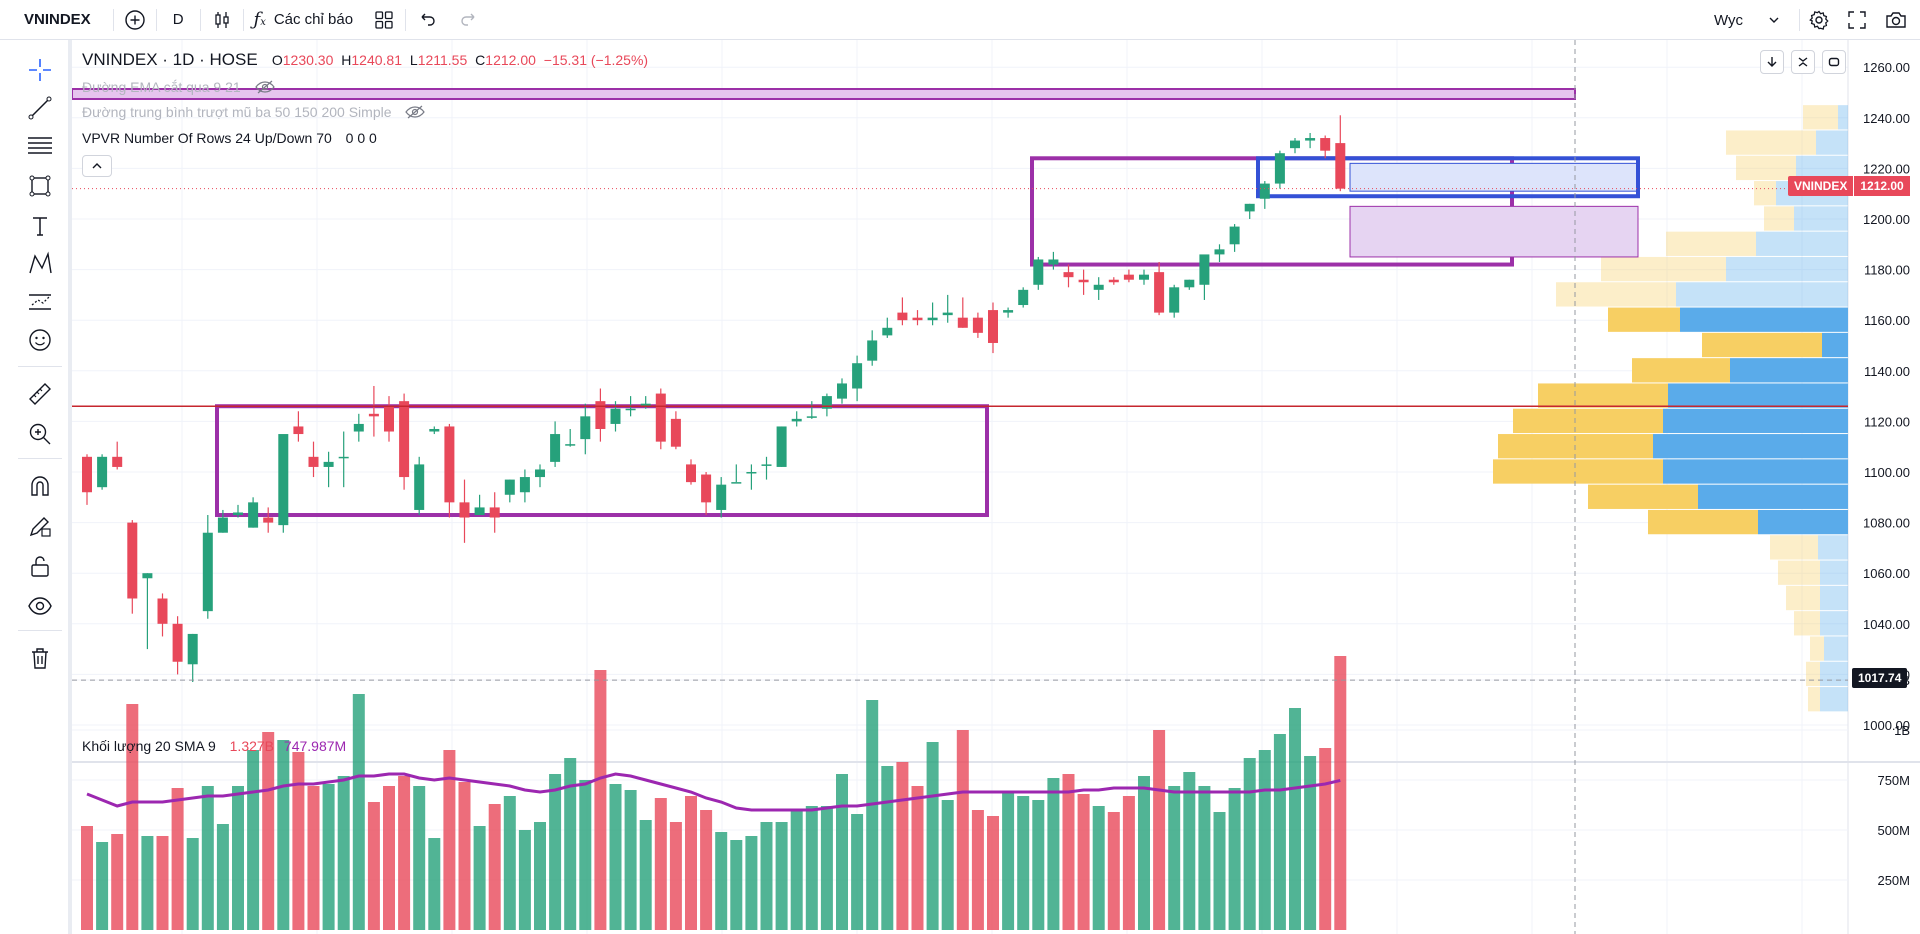 The width and height of the screenshot is (1920, 934). Describe the element at coordinates (97, 166) in the screenshot. I see `collapse-legend-button` at that location.